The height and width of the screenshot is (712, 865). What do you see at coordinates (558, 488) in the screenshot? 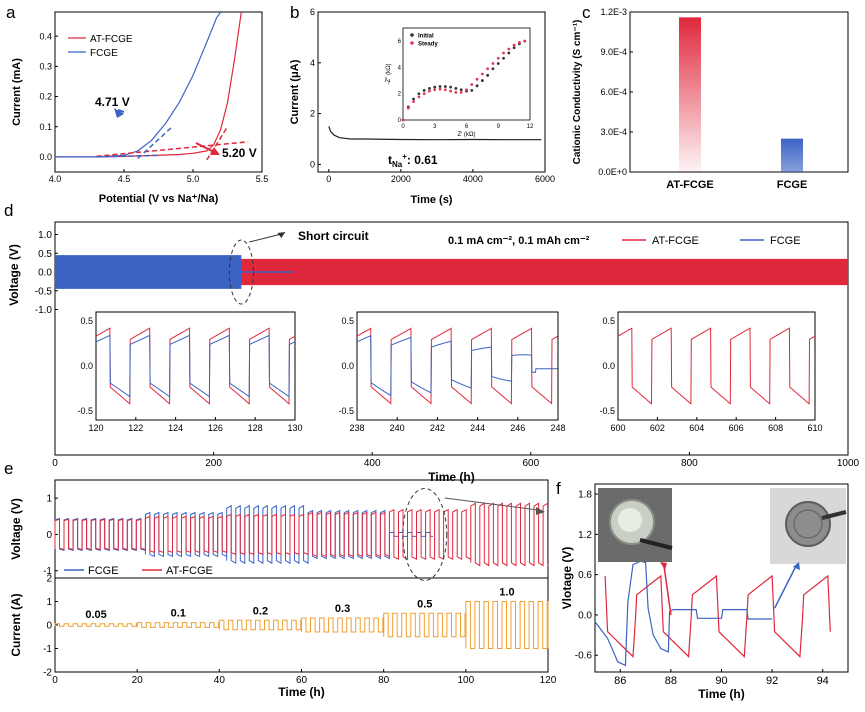
I see `panel-letter: f` at bounding box center [558, 488].